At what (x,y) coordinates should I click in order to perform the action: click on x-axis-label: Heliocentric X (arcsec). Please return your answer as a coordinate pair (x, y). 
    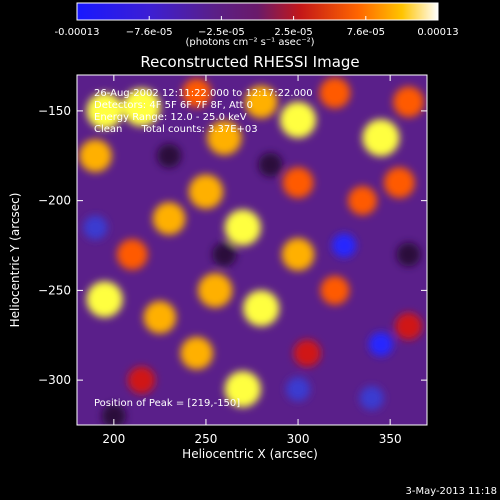
    Looking at the image, I should click on (250, 454).